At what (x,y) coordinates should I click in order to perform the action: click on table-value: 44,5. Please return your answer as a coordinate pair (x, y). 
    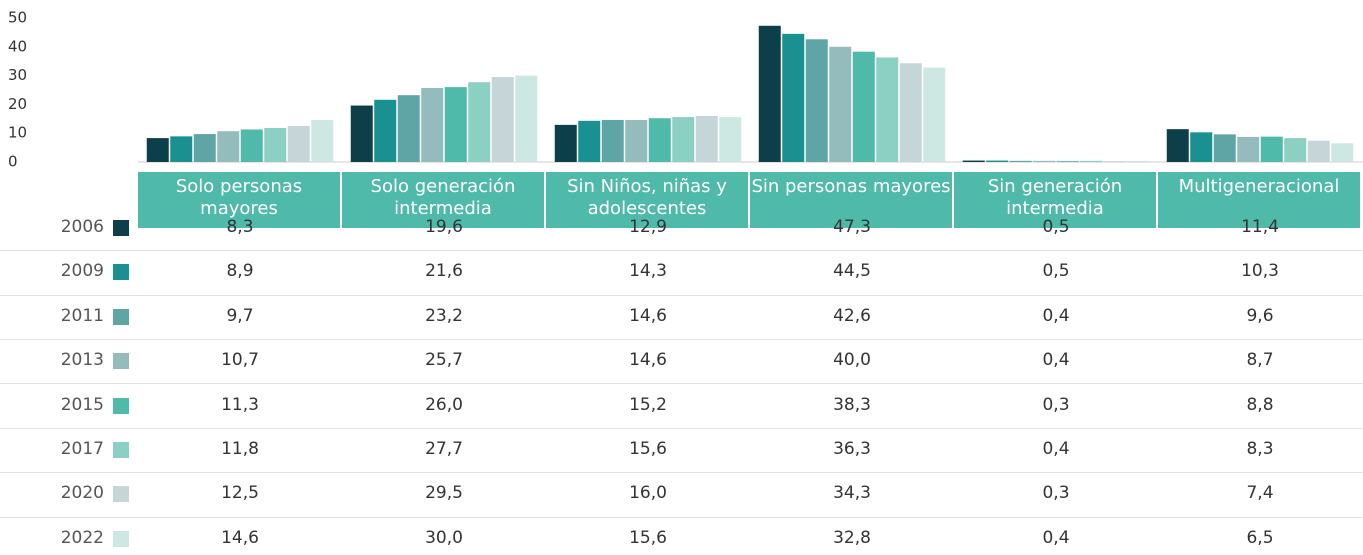
    Looking at the image, I should click on (852, 271).